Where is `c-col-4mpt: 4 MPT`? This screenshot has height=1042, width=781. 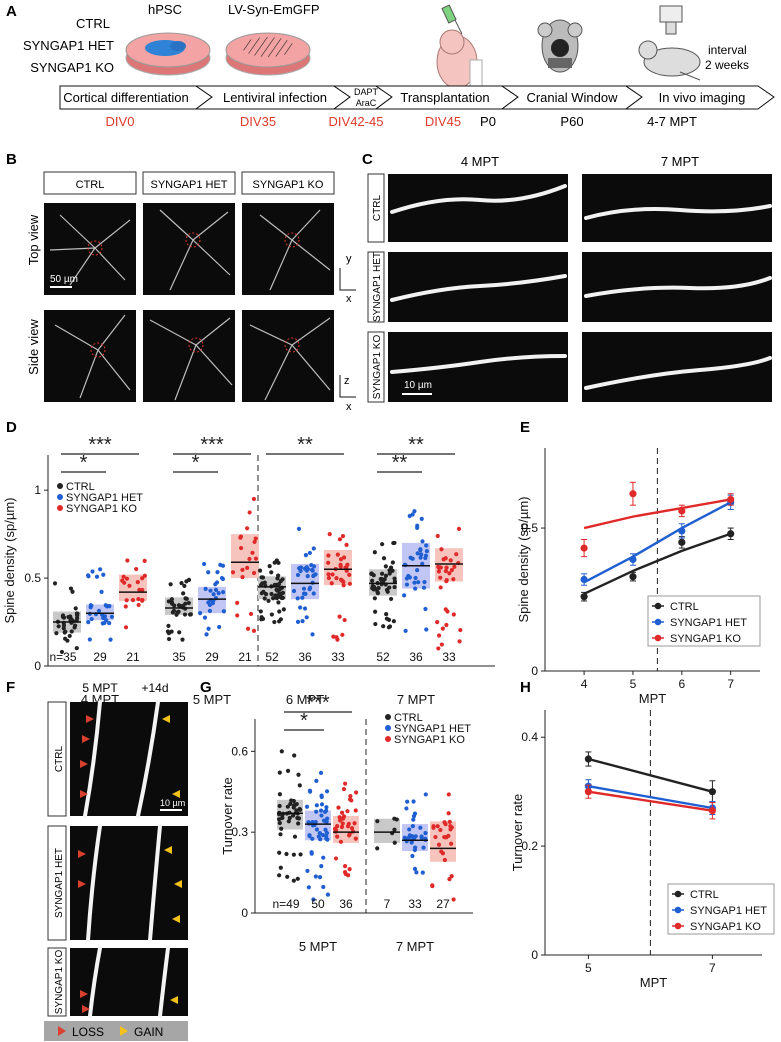 c-col-4mpt: 4 MPT is located at coordinates (480, 161).